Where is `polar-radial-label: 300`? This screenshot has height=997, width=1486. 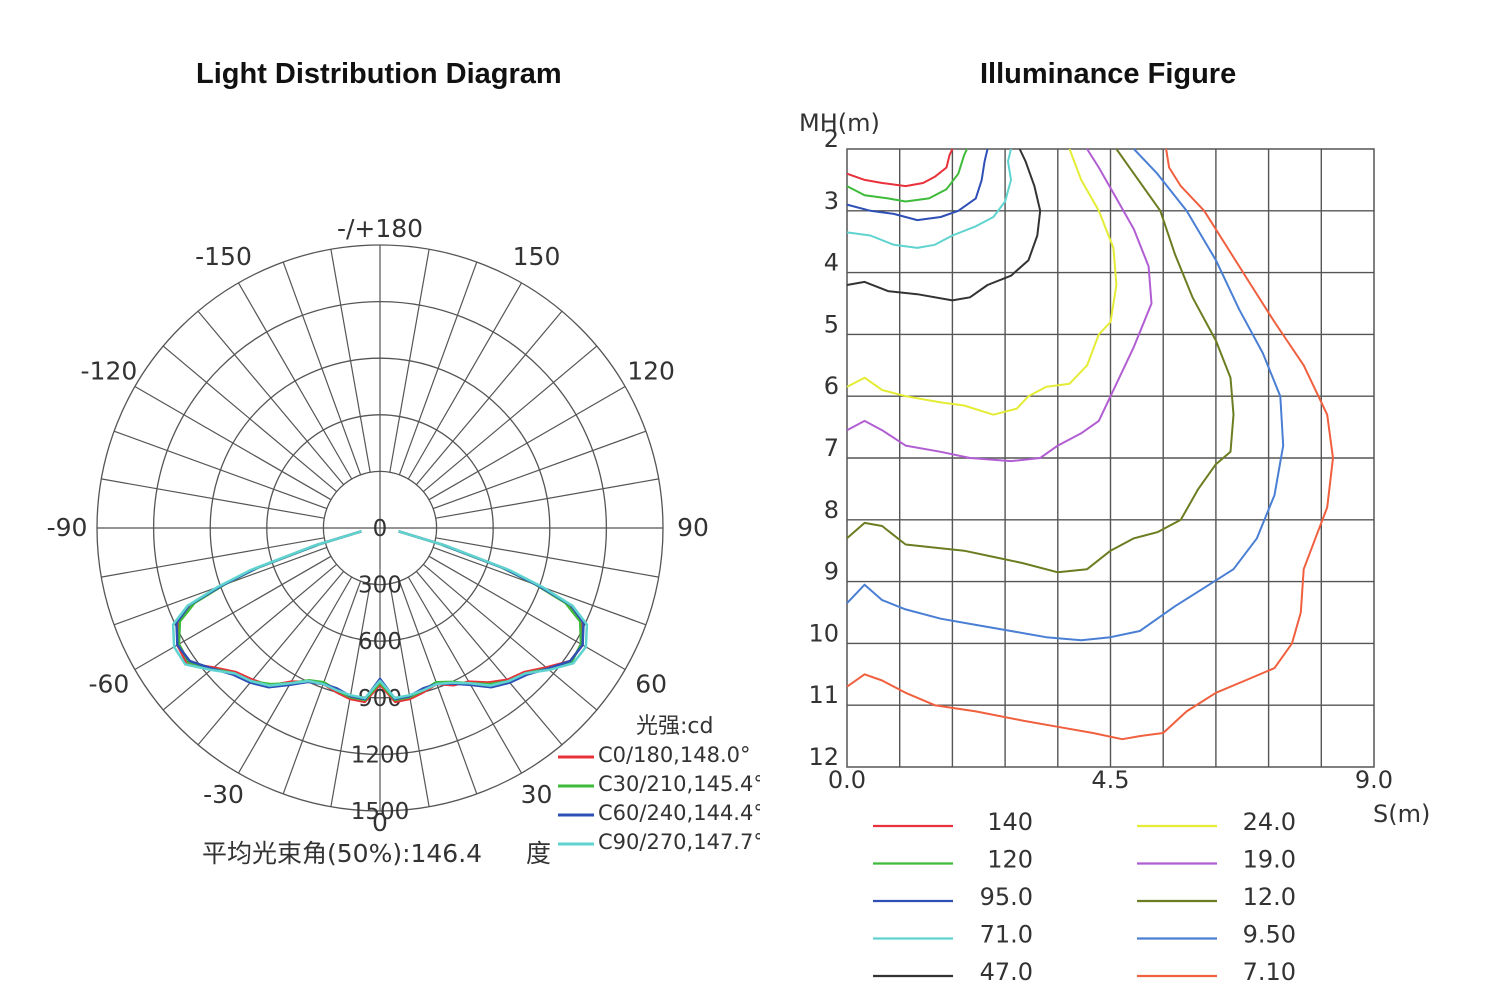 polar-radial-label: 300 is located at coordinates (380, 586).